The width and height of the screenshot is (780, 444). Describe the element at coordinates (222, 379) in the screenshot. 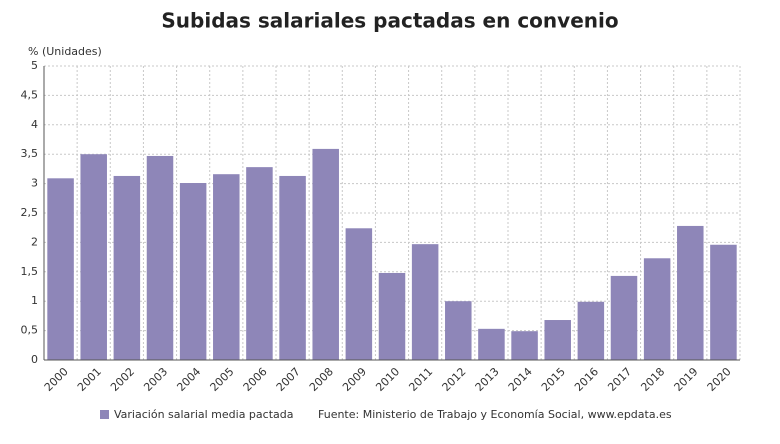

I see `x-tick-label: 2005` at that location.